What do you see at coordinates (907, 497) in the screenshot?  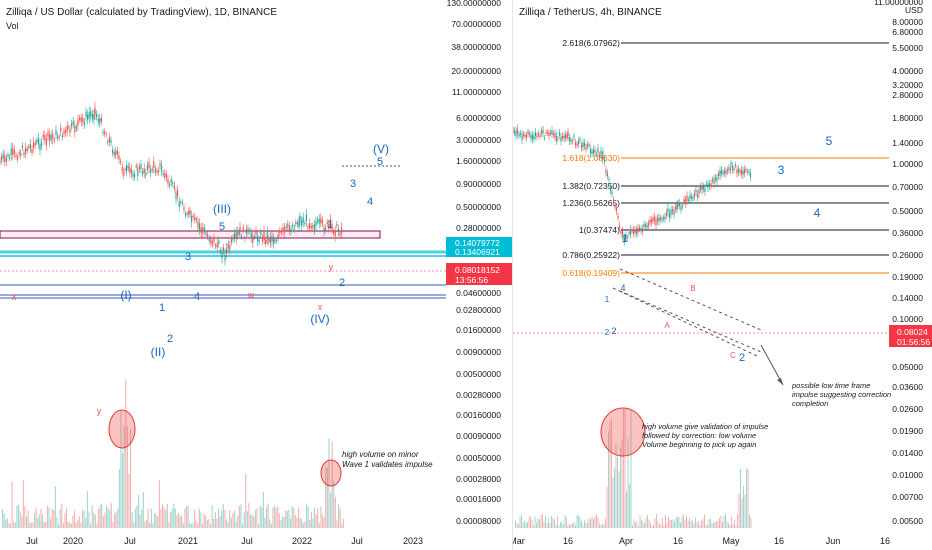 I see `right-price-tick: 0.00700` at bounding box center [907, 497].